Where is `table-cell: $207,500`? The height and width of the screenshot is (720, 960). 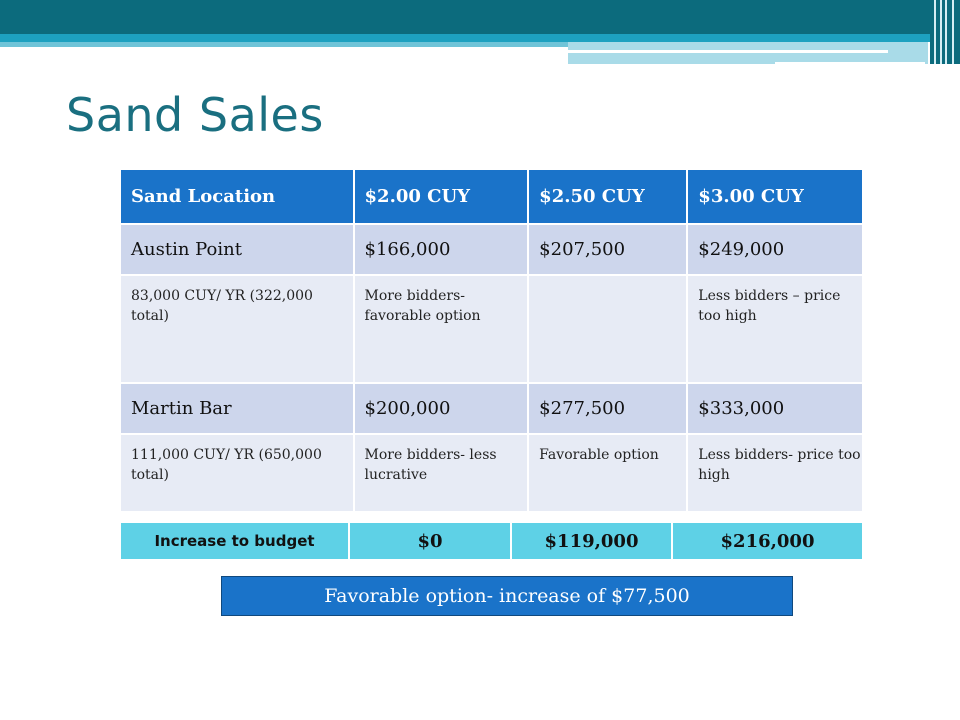 table-cell: $207,500 is located at coordinates (608, 249).